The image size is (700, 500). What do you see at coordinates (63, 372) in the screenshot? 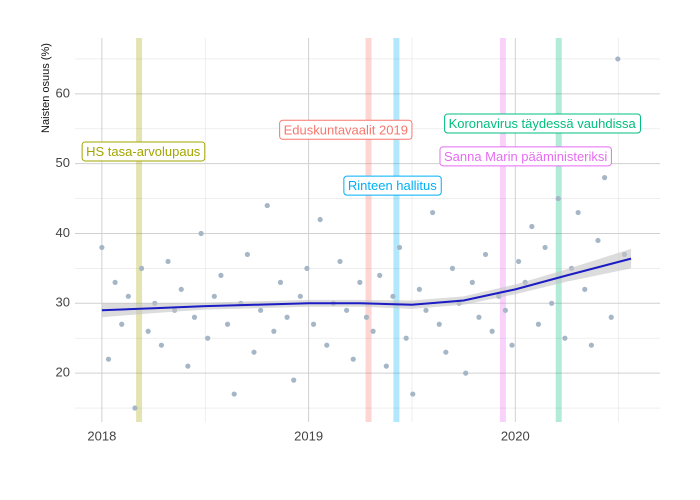
I see `y-tick-label: 20` at bounding box center [63, 372].